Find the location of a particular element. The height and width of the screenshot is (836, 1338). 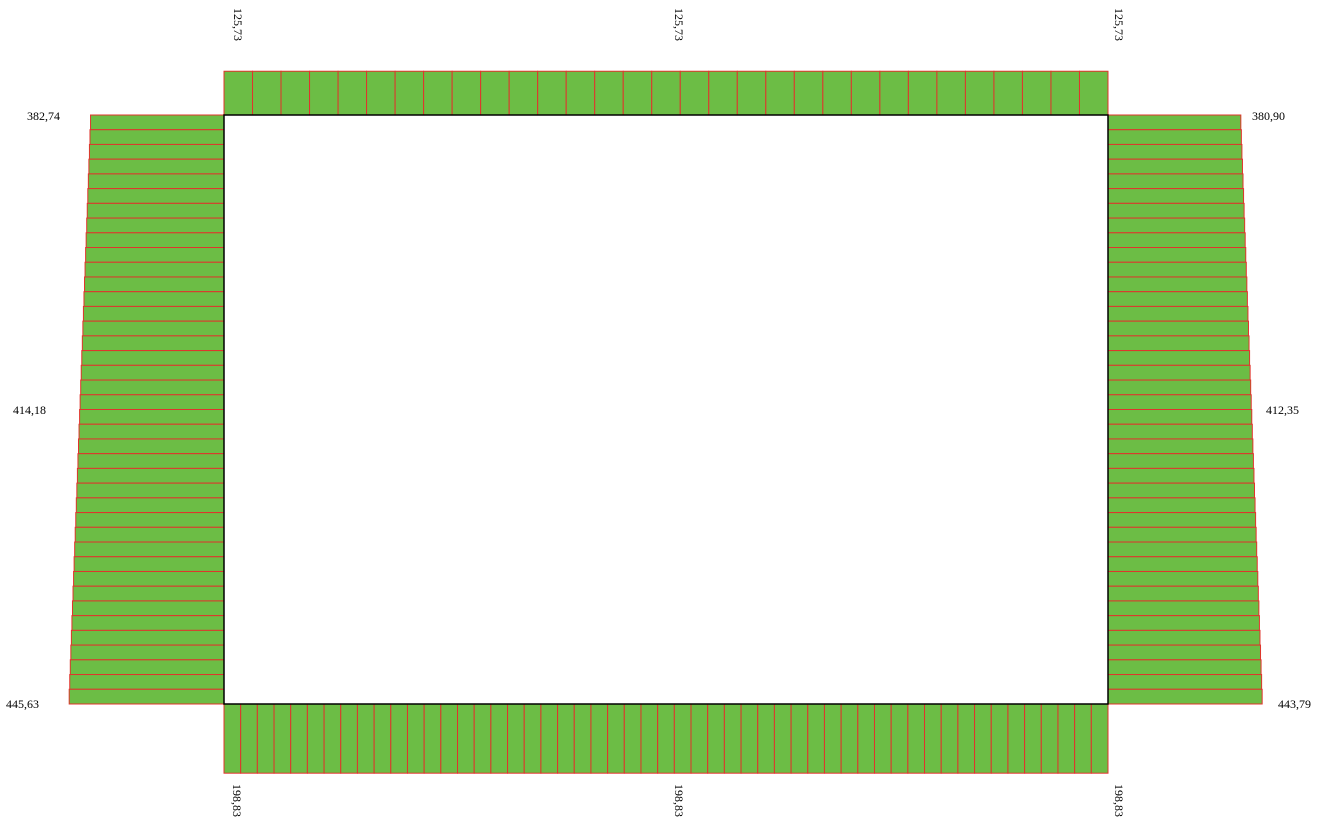

right-label-bottom: 443,79 is located at coordinates (1294, 704).